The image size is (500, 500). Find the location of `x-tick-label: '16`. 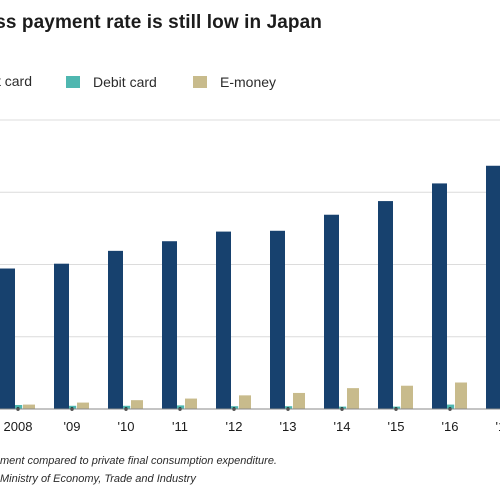

x-tick-label: '16 is located at coordinates (450, 426).